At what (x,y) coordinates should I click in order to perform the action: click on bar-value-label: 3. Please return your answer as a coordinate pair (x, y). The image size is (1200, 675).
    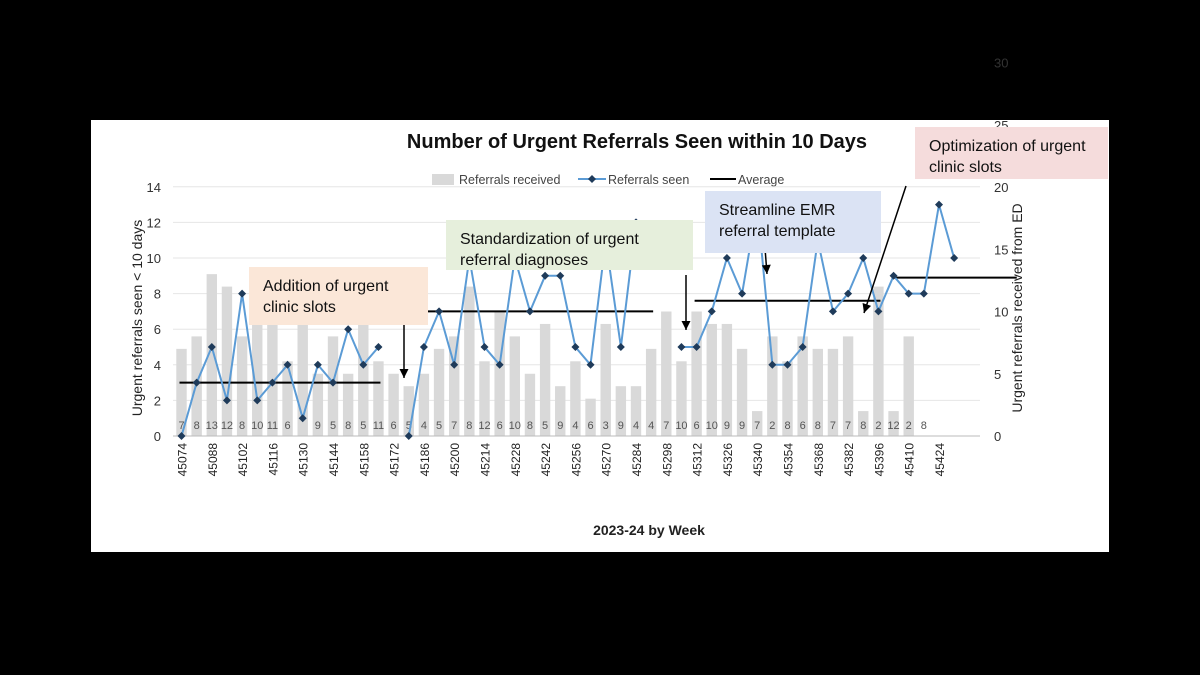
    Looking at the image, I should click on (606, 426).